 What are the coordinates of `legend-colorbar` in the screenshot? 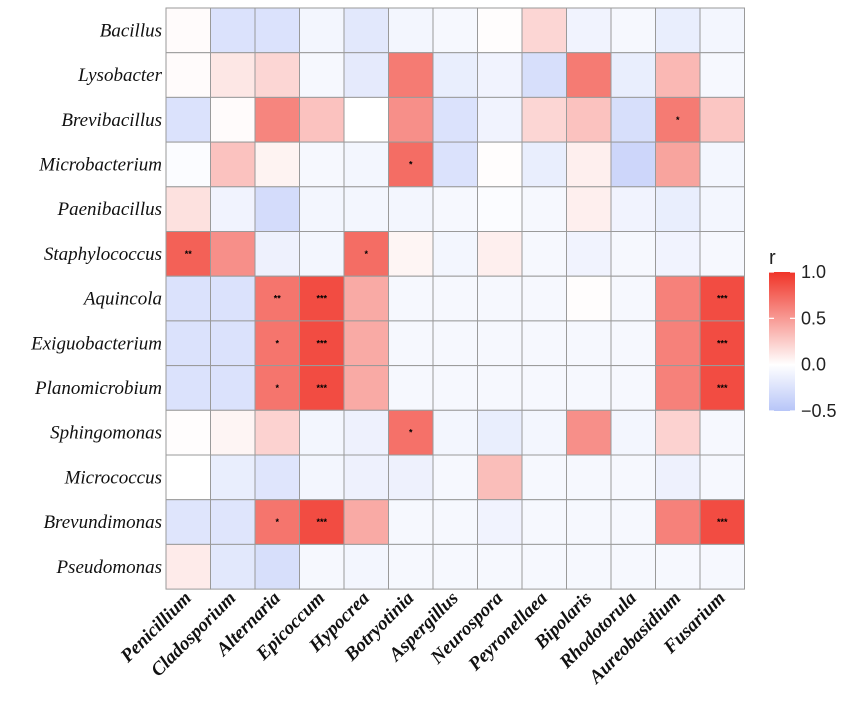 It's located at (782, 341).